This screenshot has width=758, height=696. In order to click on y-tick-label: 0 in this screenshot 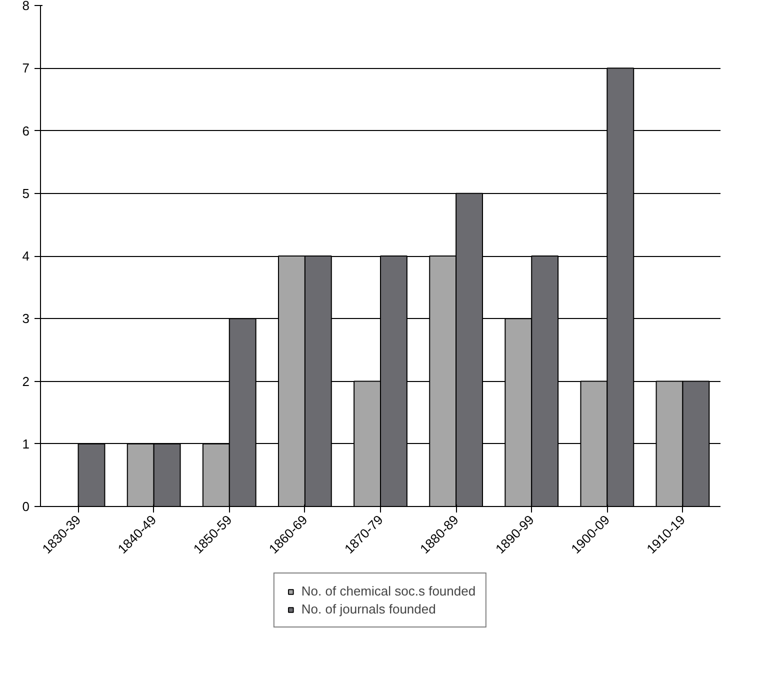, I will do `click(26, 506)`.